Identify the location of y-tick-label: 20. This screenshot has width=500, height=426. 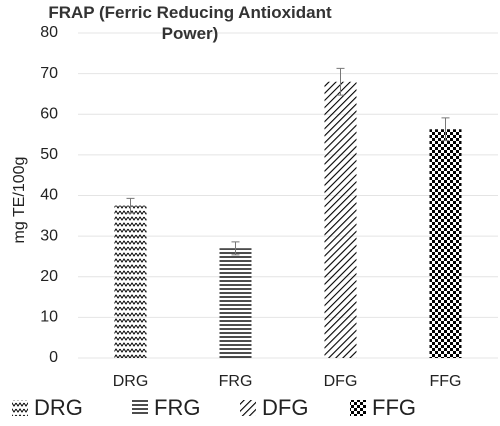
(49, 276).